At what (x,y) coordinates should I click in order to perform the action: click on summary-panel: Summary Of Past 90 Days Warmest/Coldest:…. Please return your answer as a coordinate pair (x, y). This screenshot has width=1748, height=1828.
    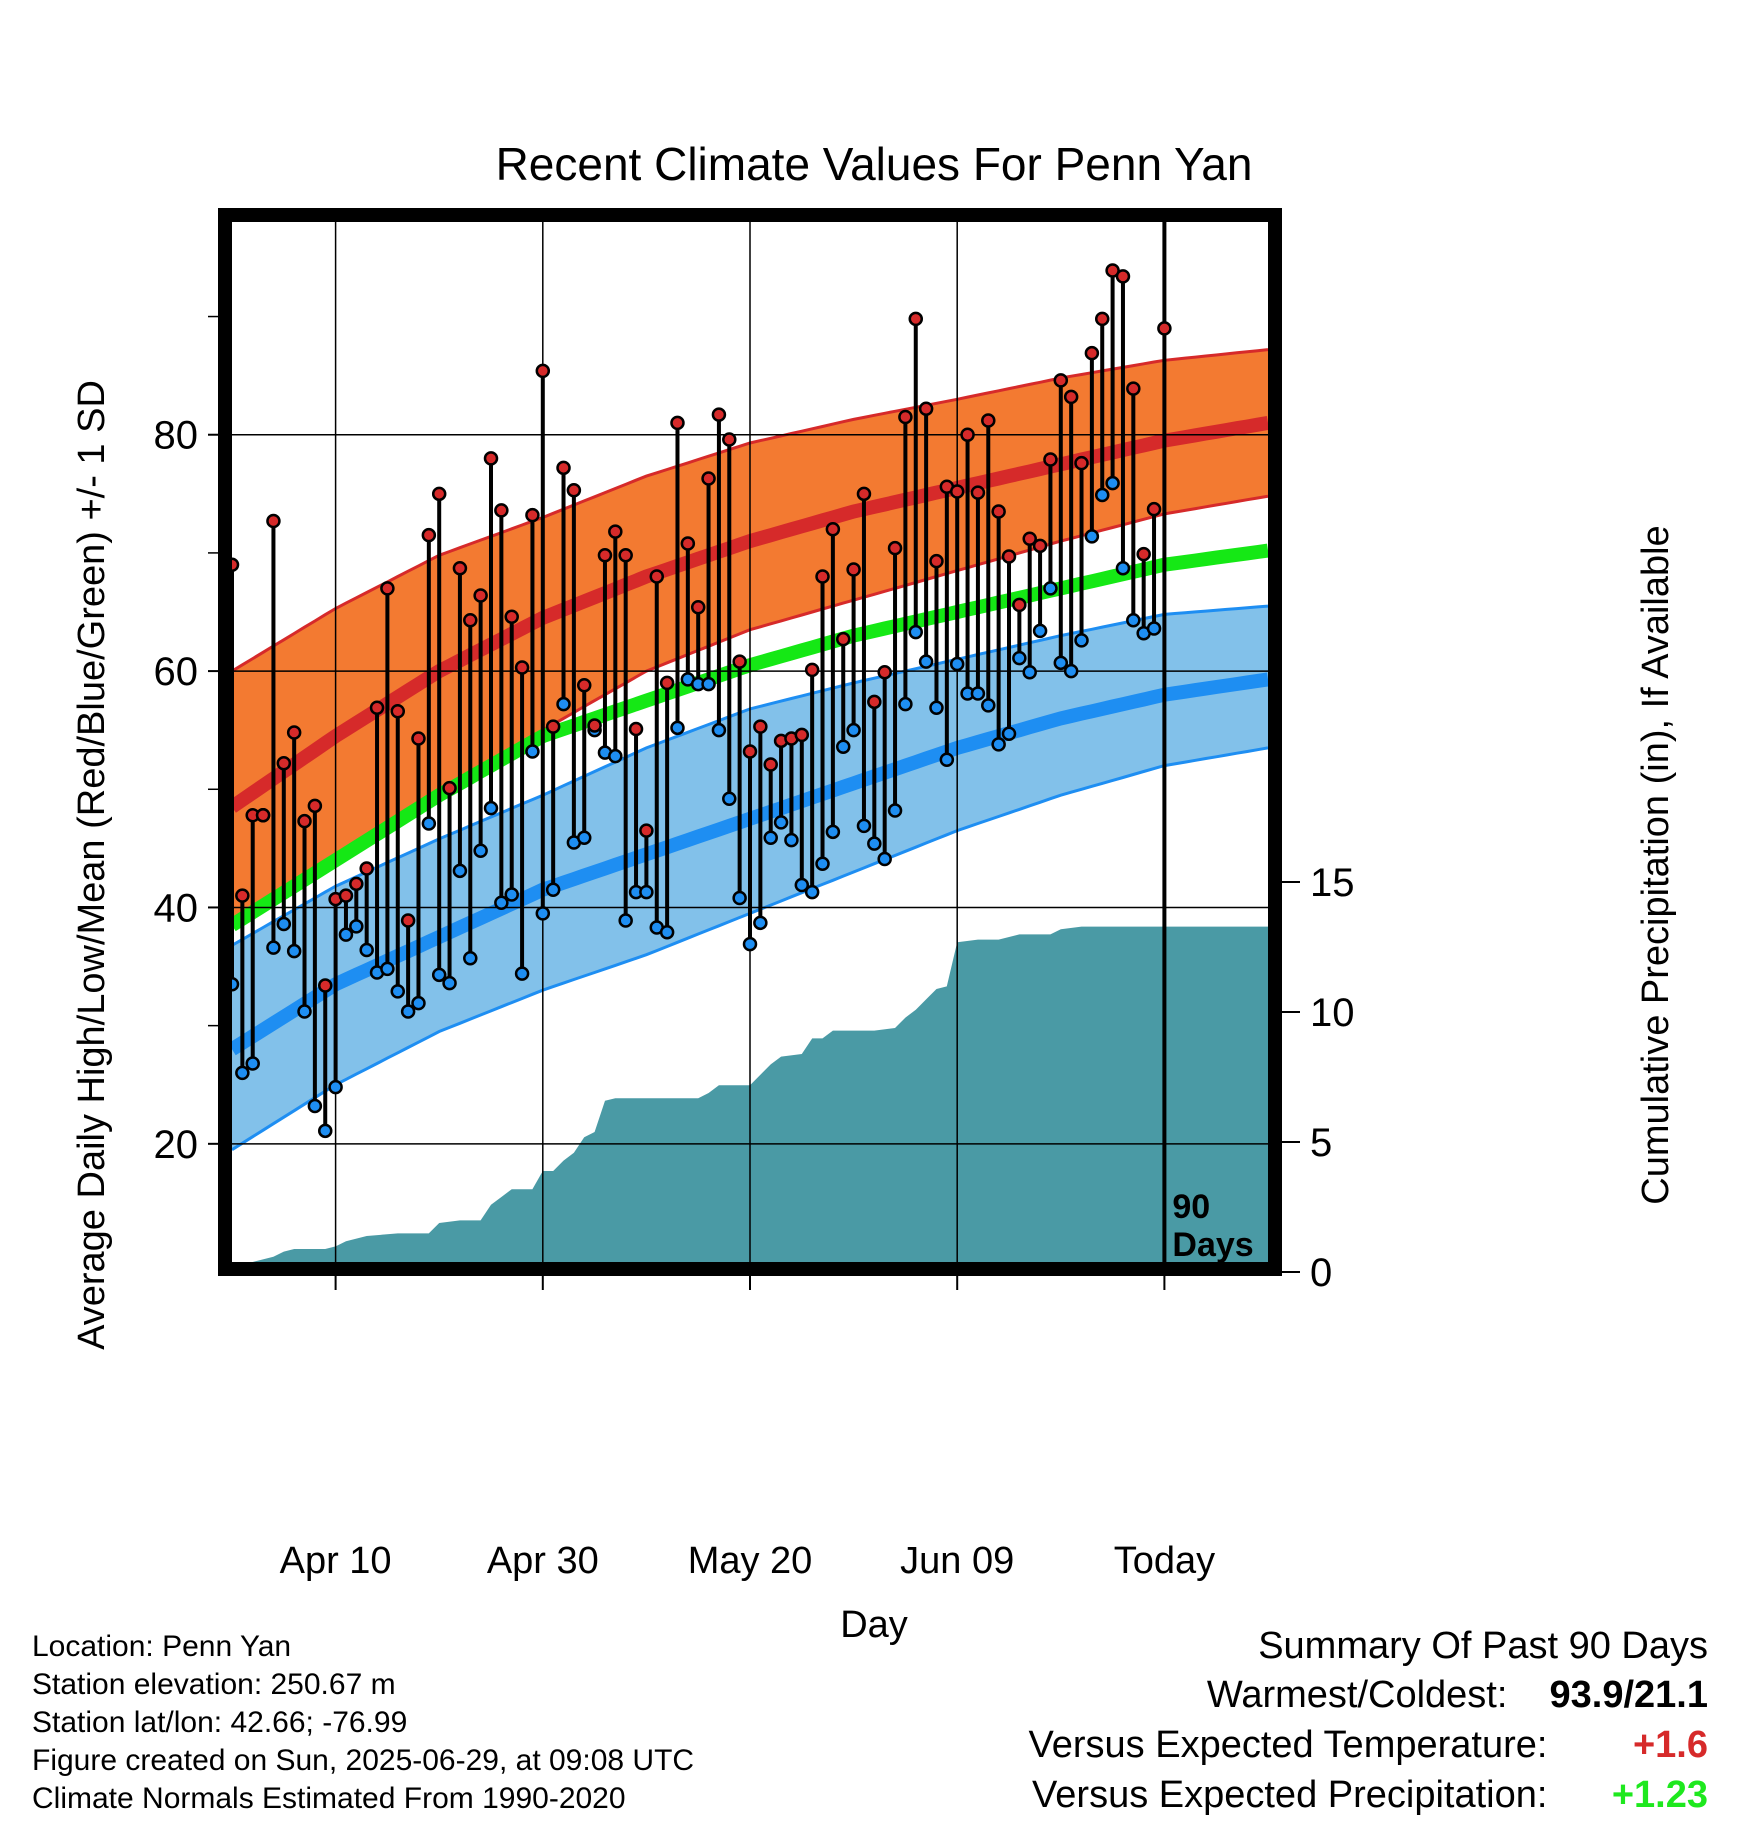
    Looking at the image, I should click on (1368, 1721).